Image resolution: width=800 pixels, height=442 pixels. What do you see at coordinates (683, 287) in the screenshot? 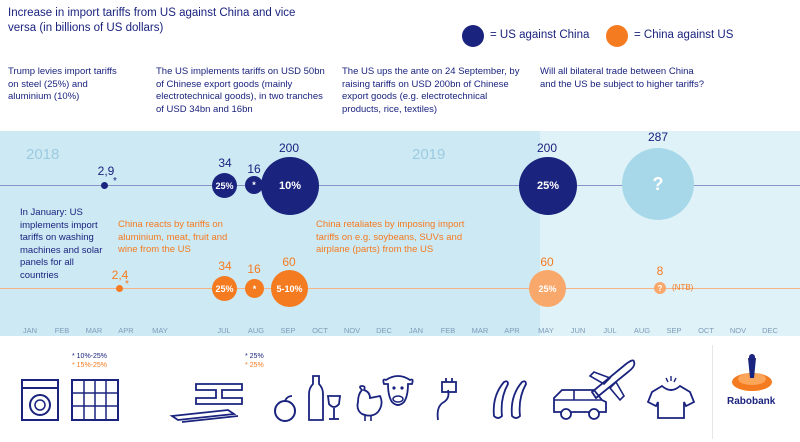
I see `china-aug19-note: (NTB)` at bounding box center [683, 287].